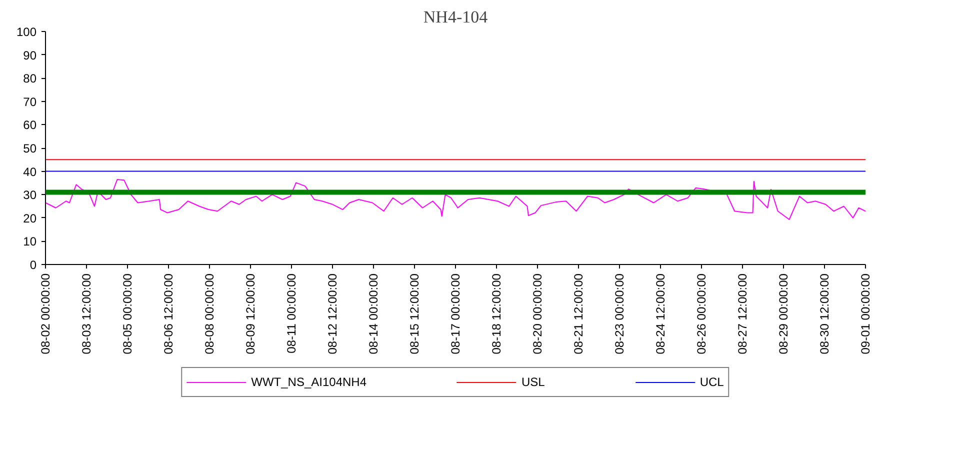 The image size is (961, 450). I want to click on x-tick-label: 08-18 12:00:00, so click(497, 313).